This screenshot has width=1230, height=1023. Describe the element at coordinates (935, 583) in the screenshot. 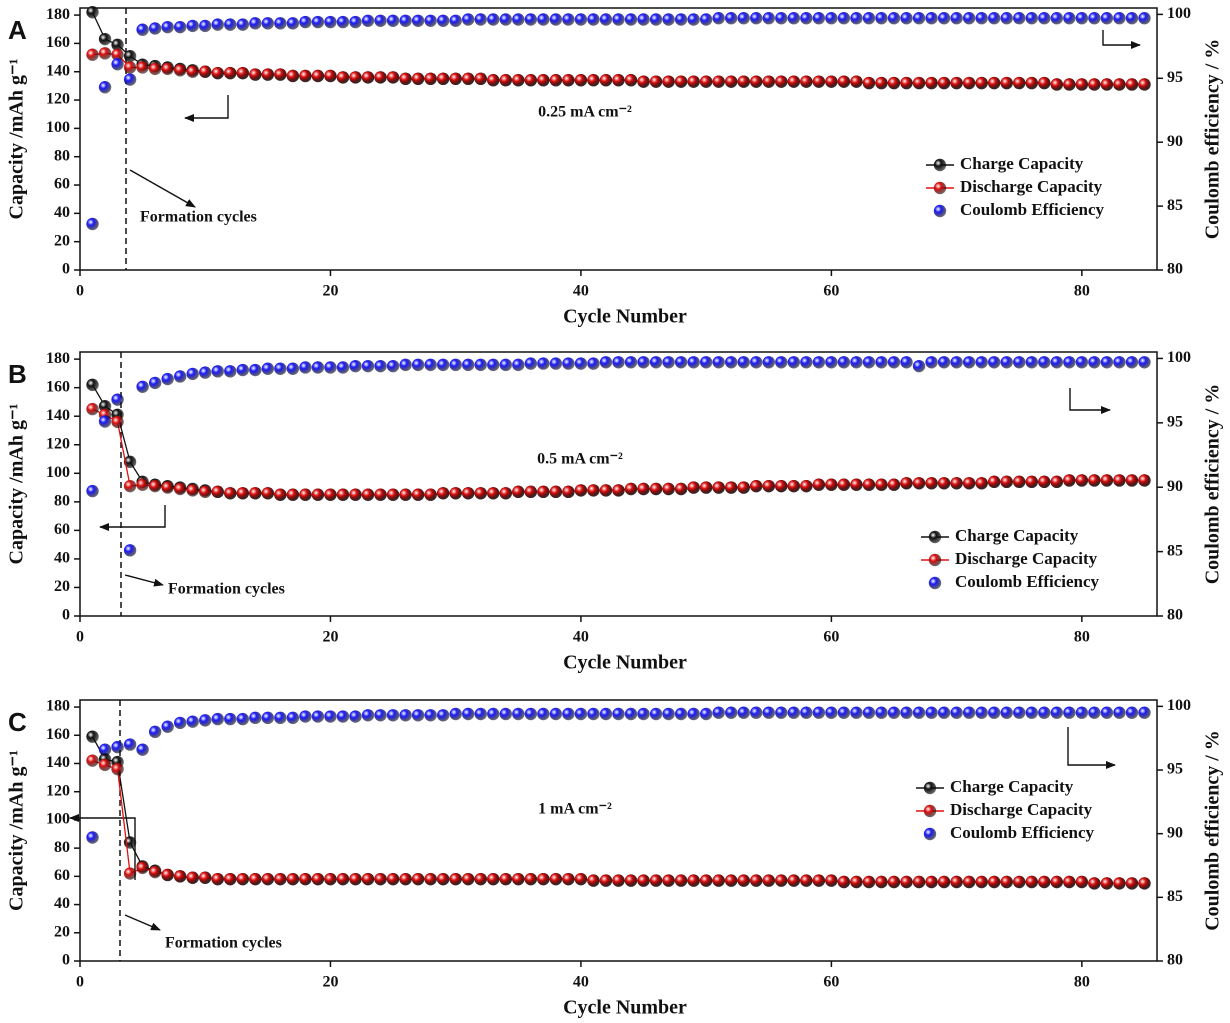

I see `legend-marker` at that location.